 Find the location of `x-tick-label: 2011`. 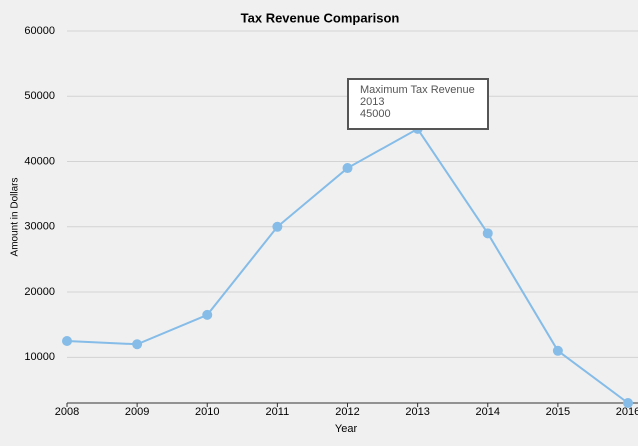

x-tick-label: 2011 is located at coordinates (278, 412).